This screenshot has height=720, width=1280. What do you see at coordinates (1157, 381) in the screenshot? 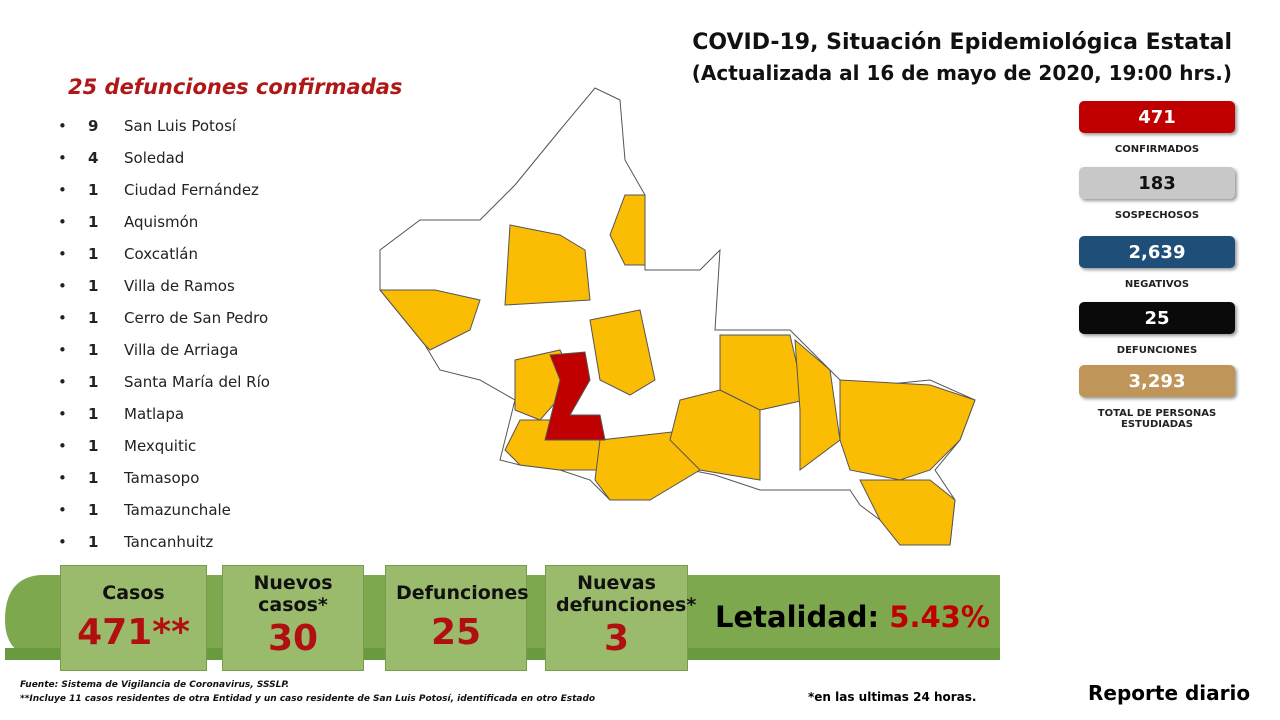
I see `stat-value: 3,293` at bounding box center [1157, 381].